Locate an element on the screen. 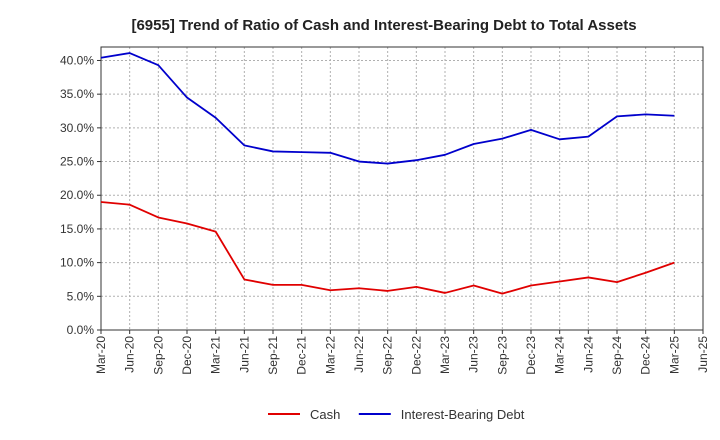 This screenshot has height=440, width=720. x-tick-label: Dec-23 is located at coordinates (531, 355).